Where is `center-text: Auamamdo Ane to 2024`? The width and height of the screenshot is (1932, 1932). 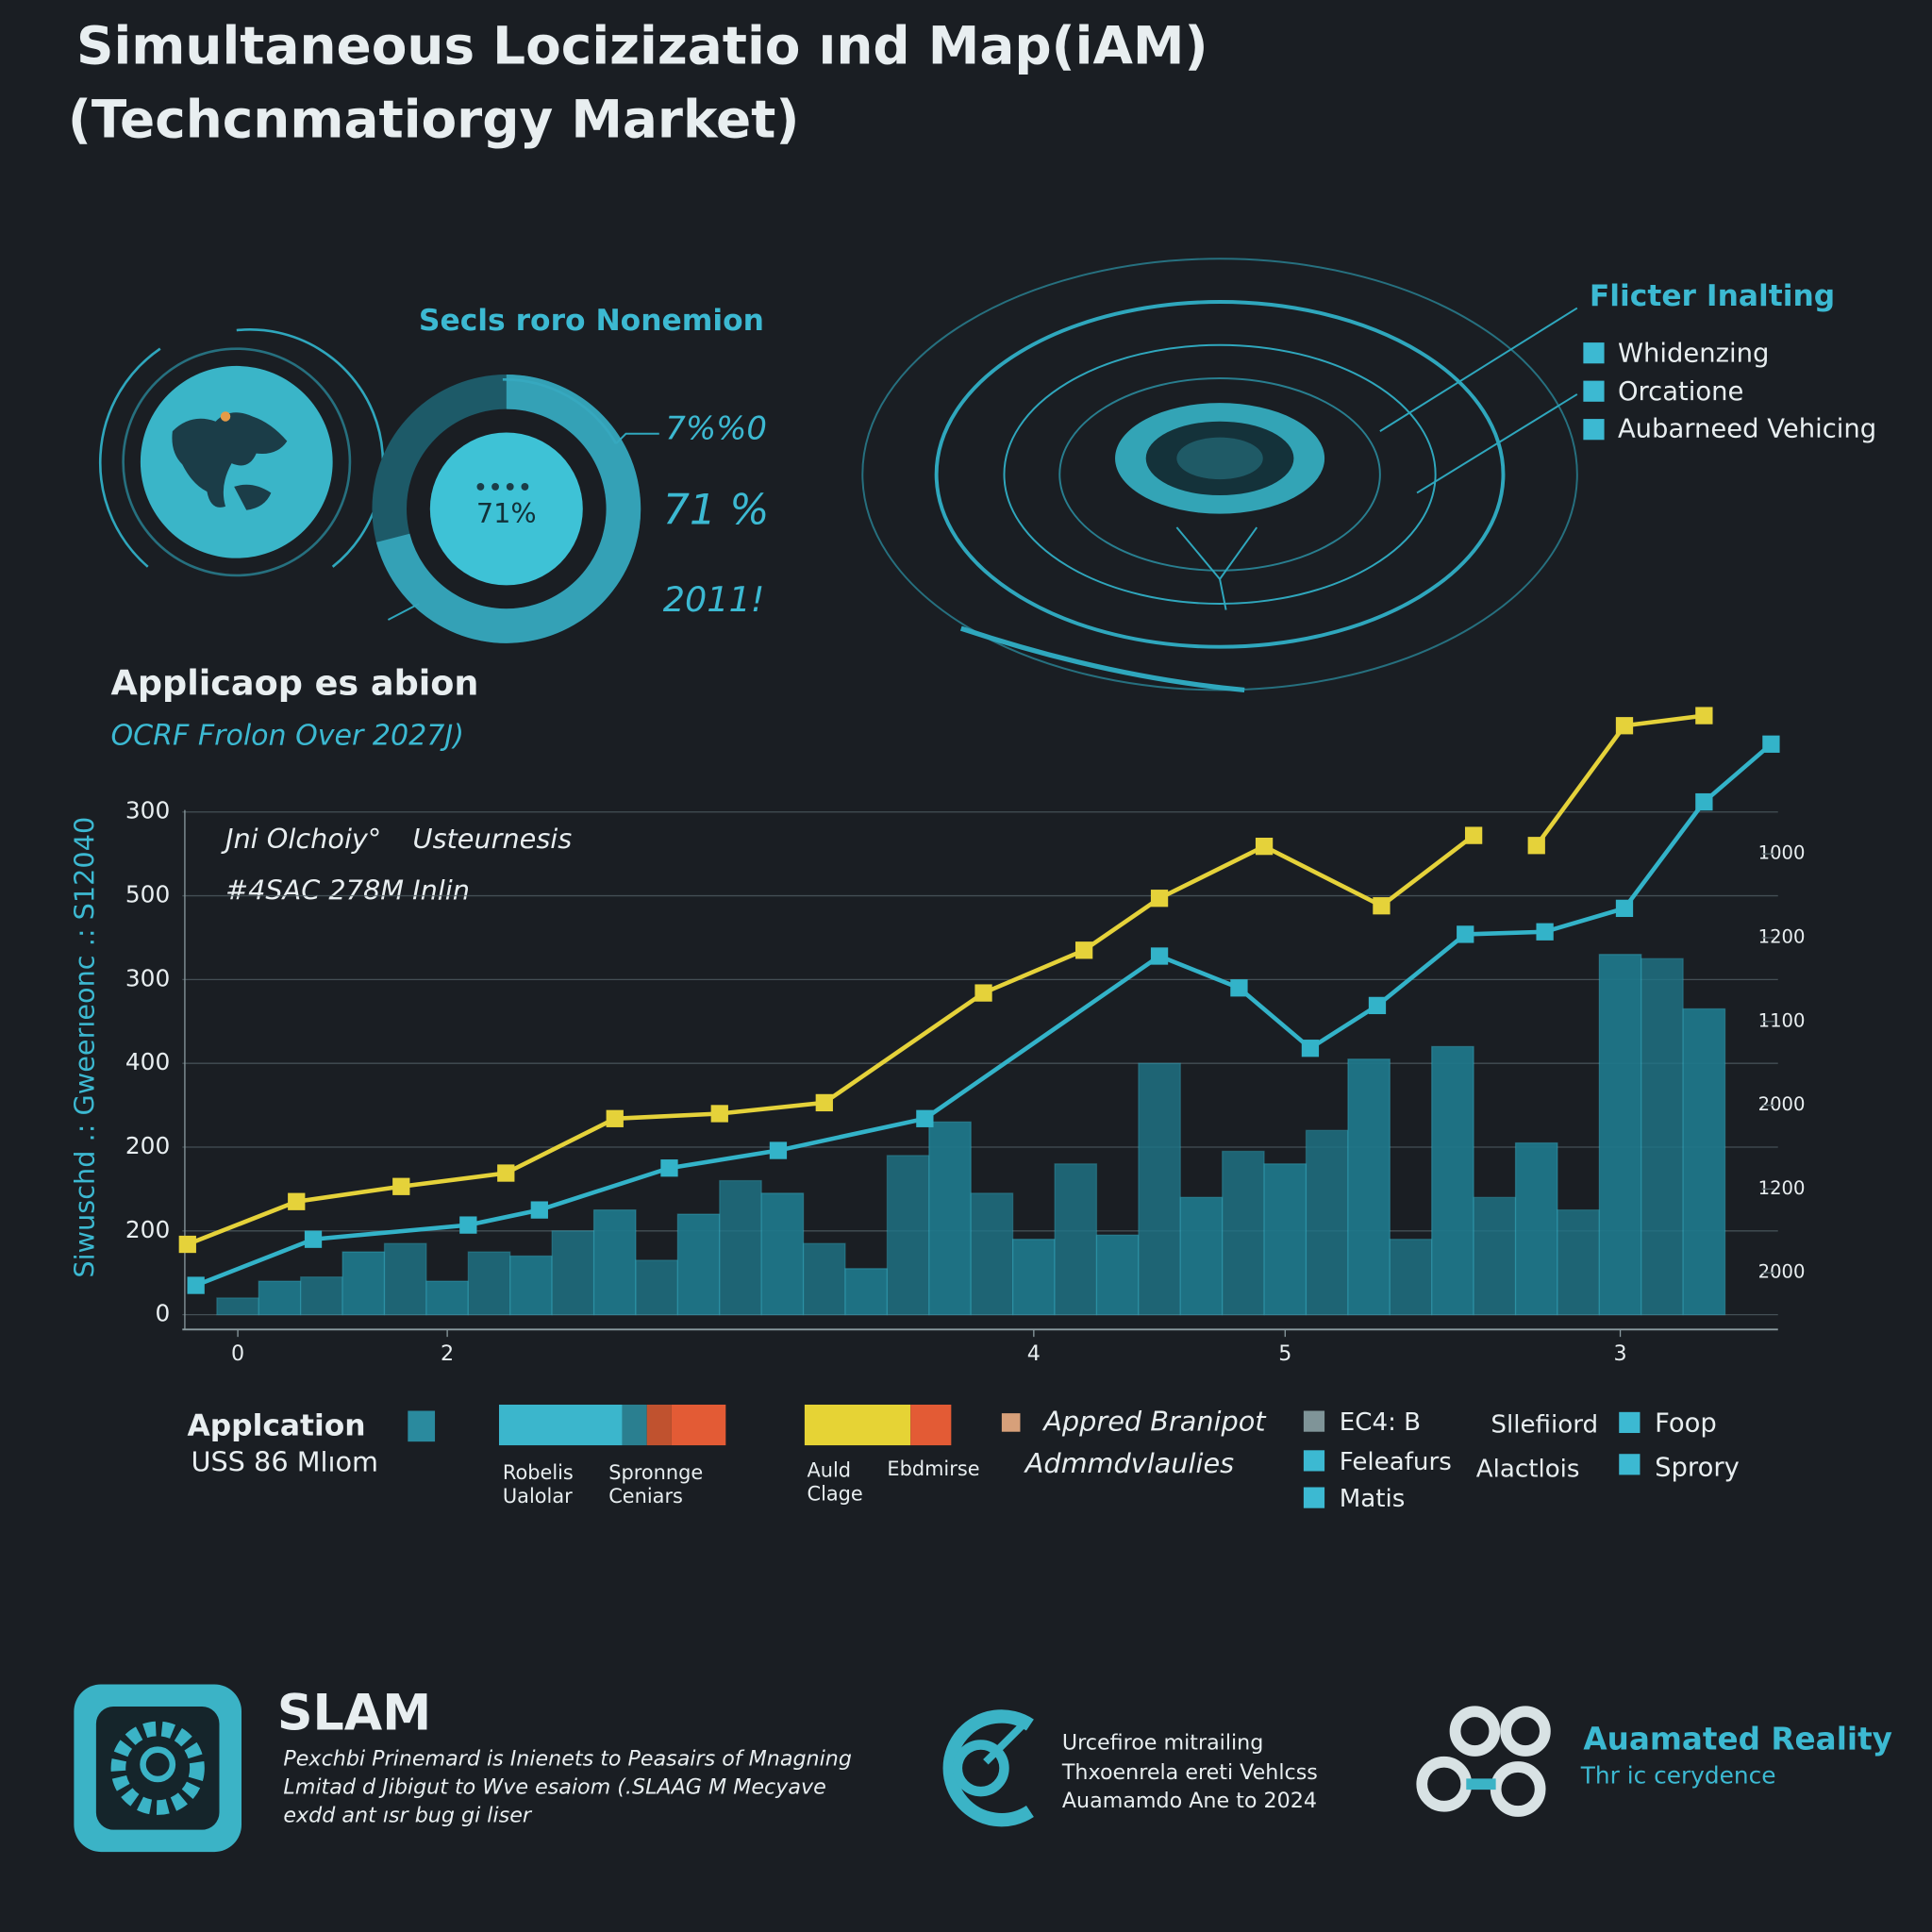 center-text: Auamamdo Ane to 2024 is located at coordinates (1189, 1801).